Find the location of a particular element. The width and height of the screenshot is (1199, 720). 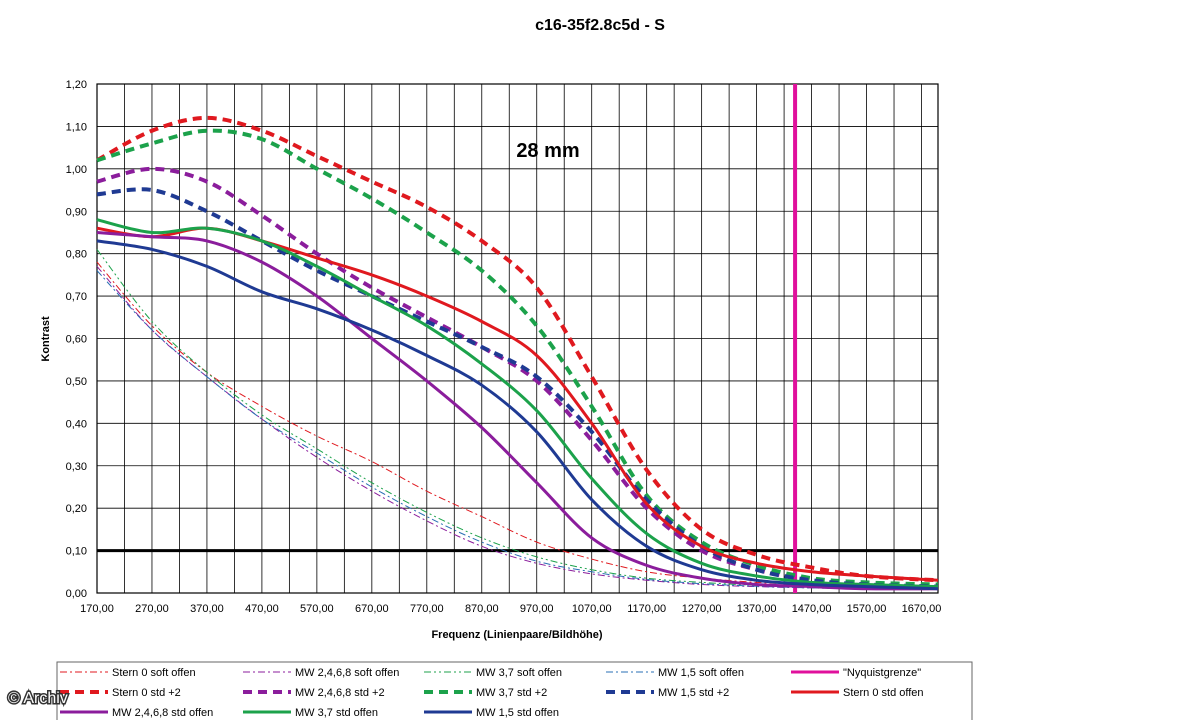

x-tick-label: 1670,00 is located at coordinates (922, 609).